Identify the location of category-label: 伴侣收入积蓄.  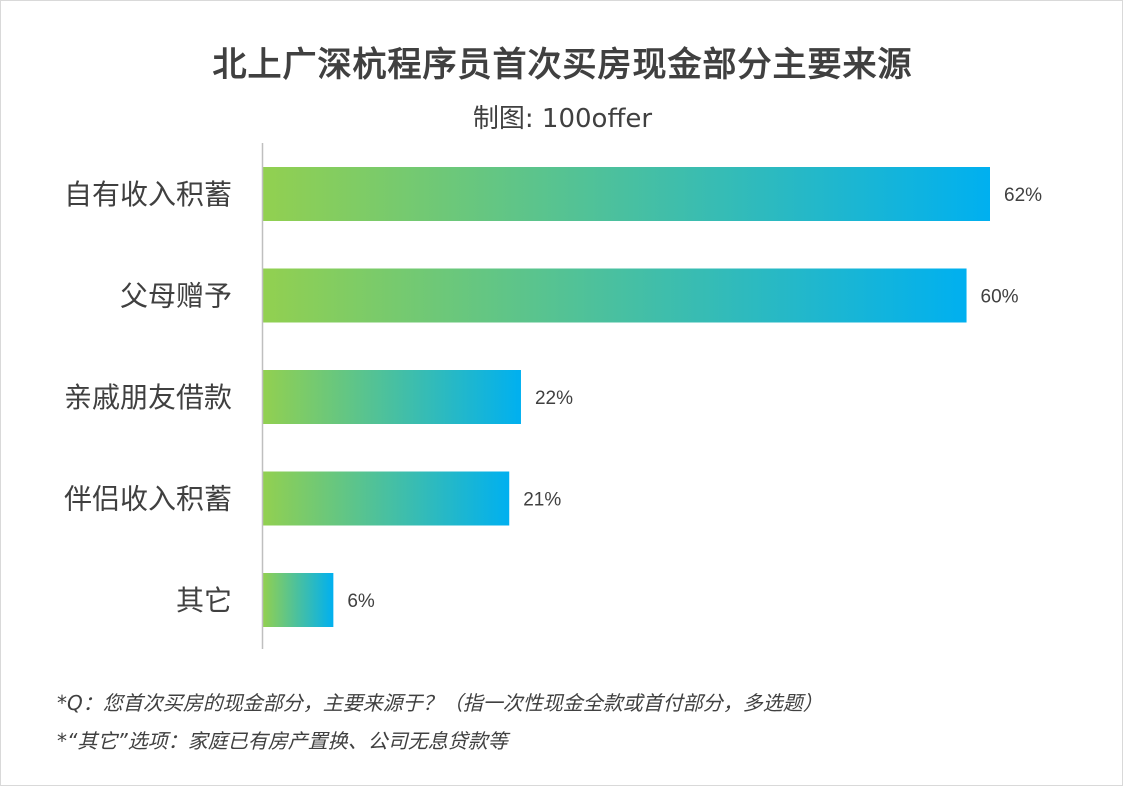
(148, 499).